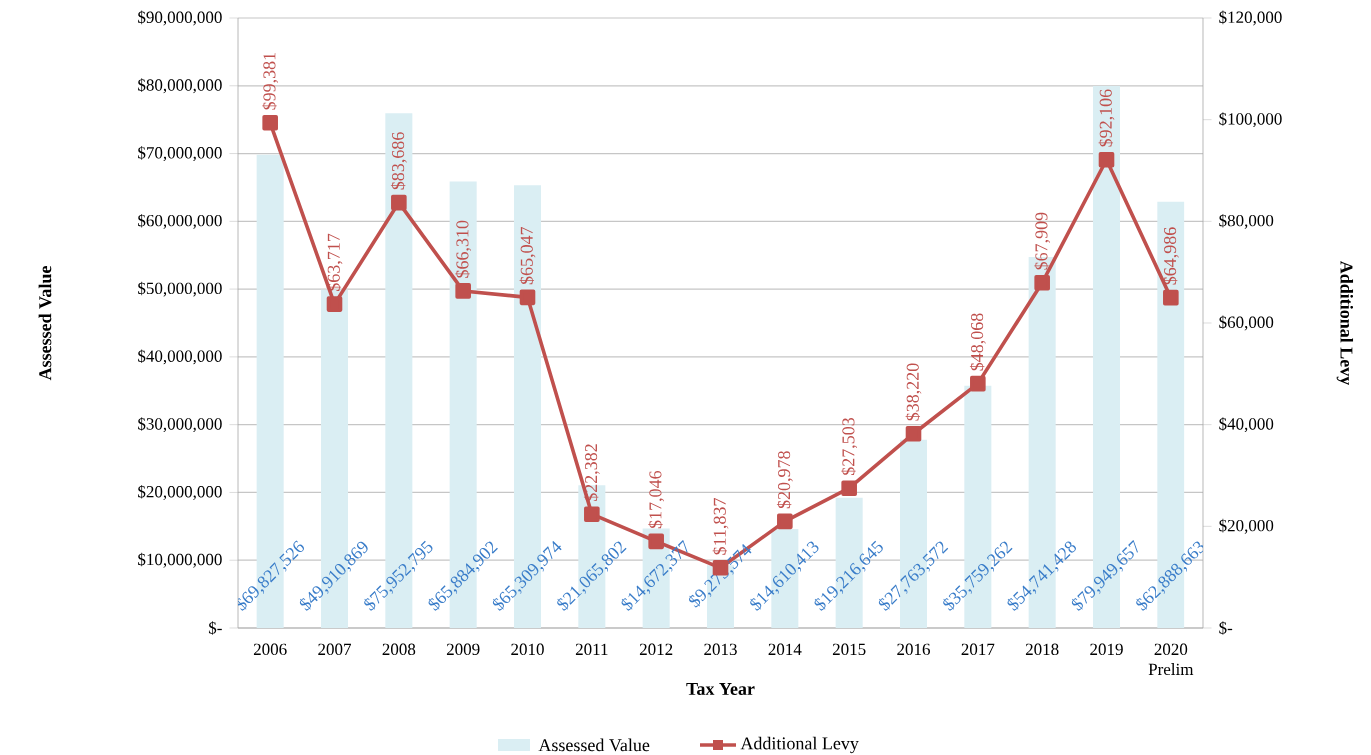 The height and width of the screenshot is (755, 1371). What do you see at coordinates (913, 649) in the screenshot?
I see `x-tick-label: 2016` at bounding box center [913, 649].